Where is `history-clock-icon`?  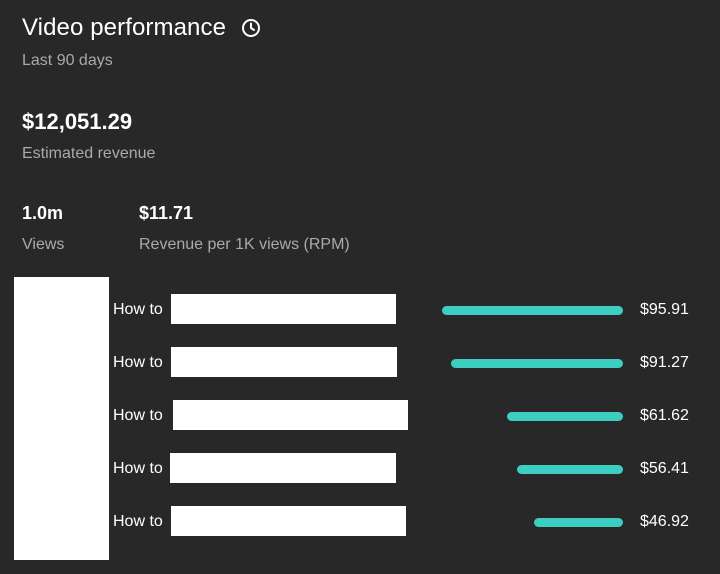
history-clock-icon is located at coordinates (251, 28).